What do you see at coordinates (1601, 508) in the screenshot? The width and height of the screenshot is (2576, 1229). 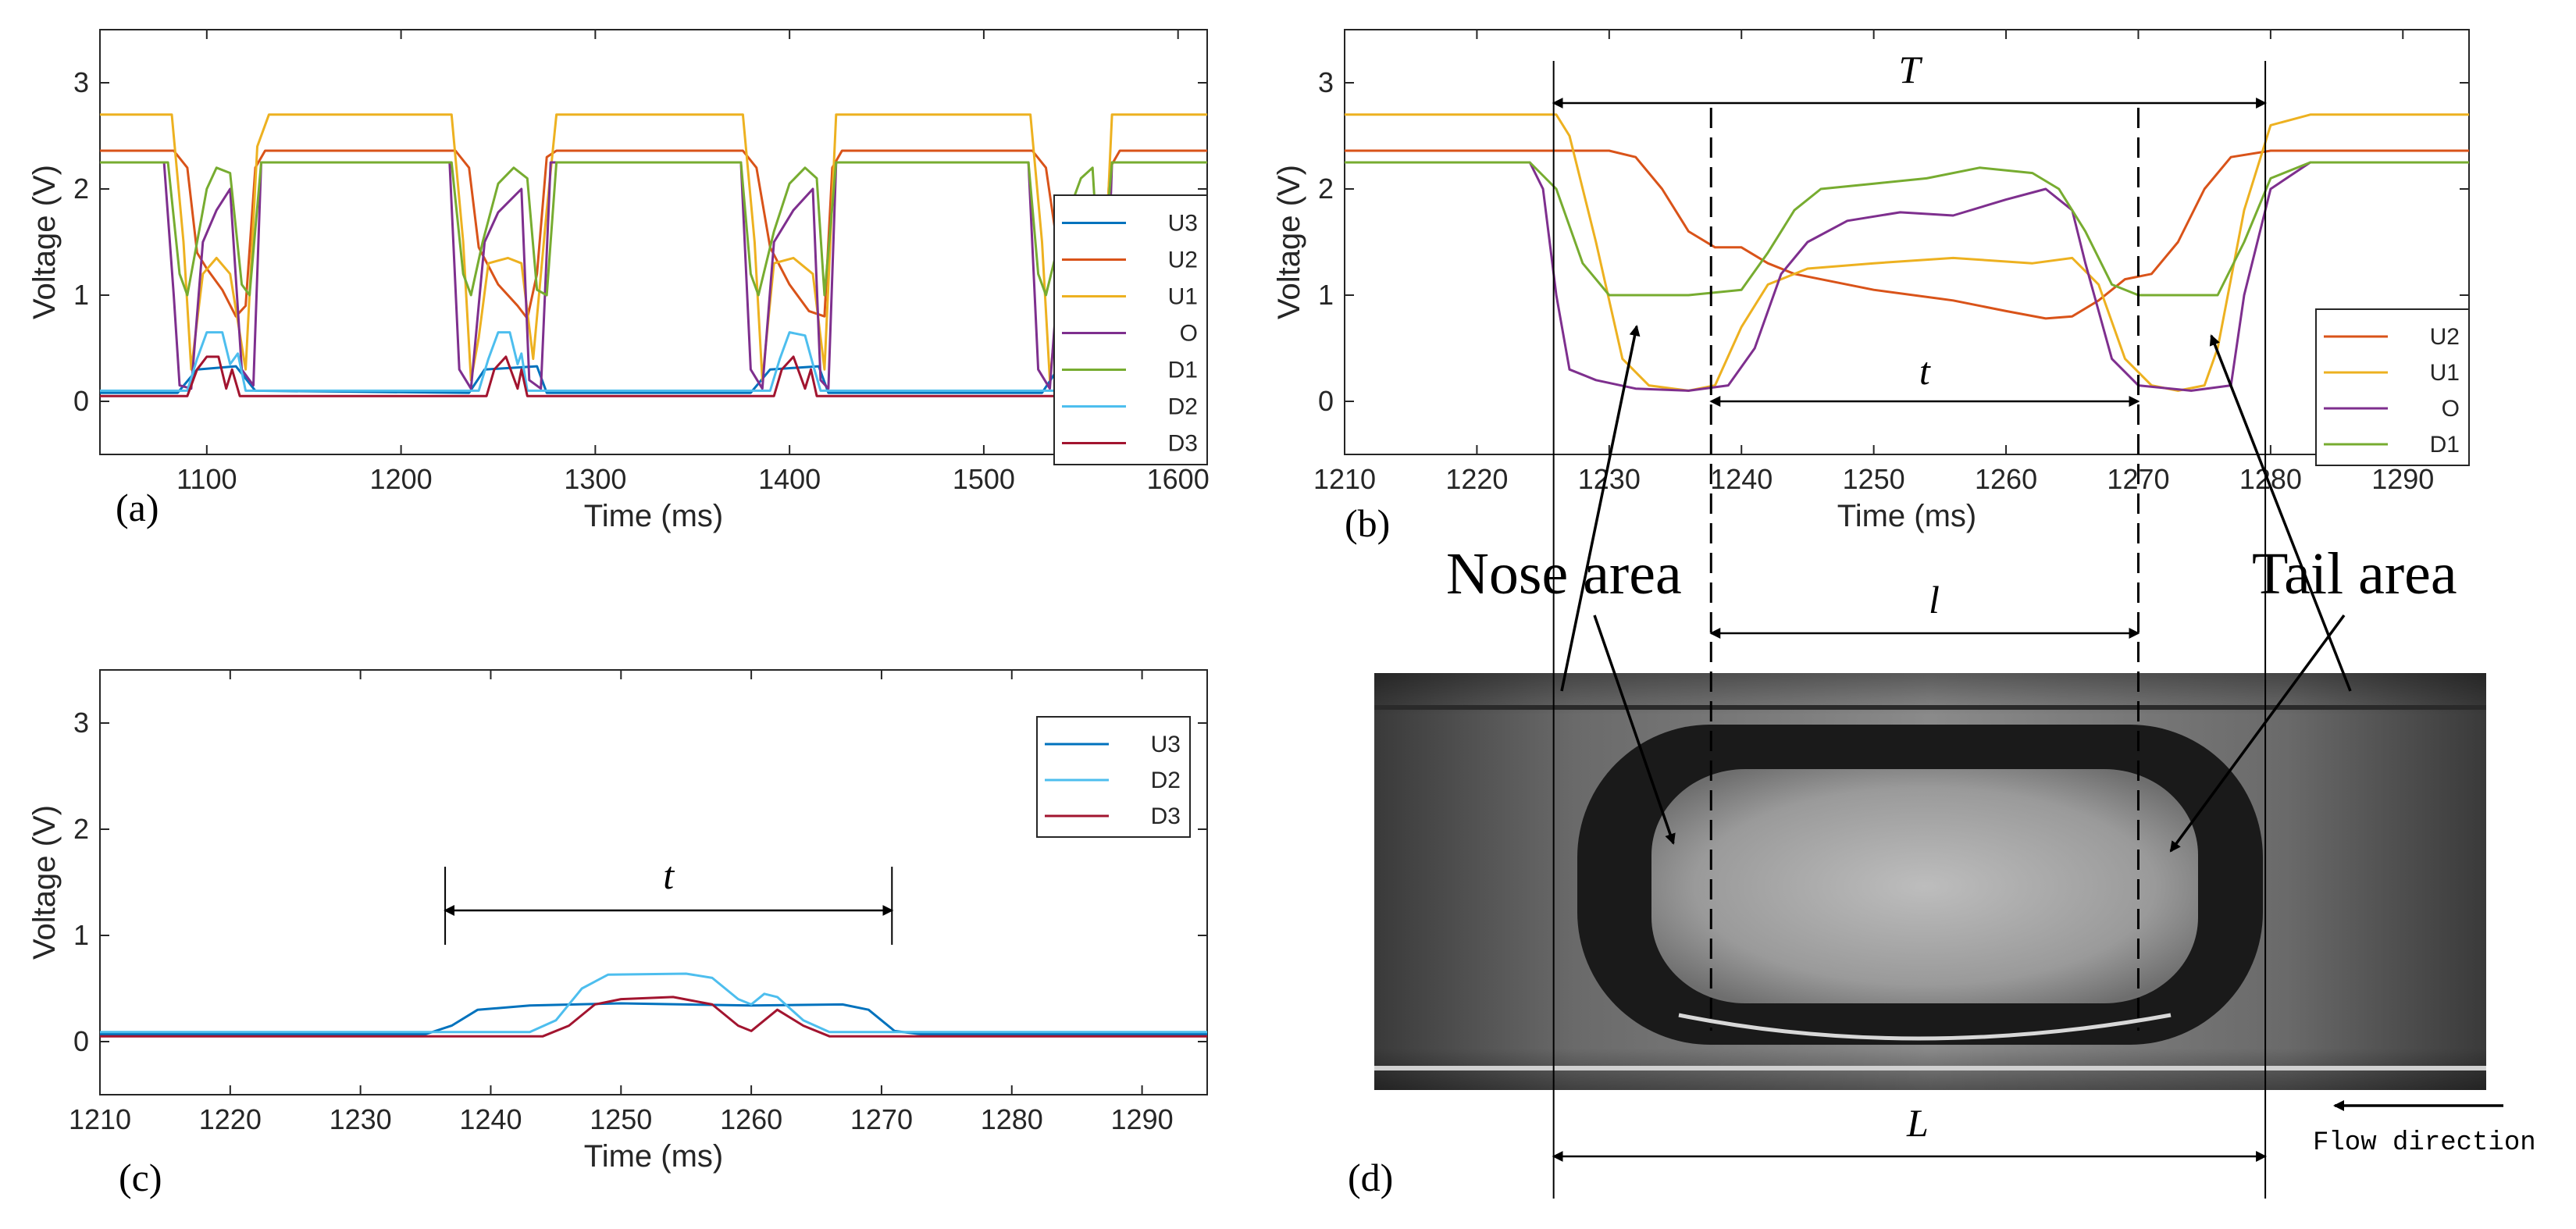 I see `nose-curve-pointer` at bounding box center [1601, 508].